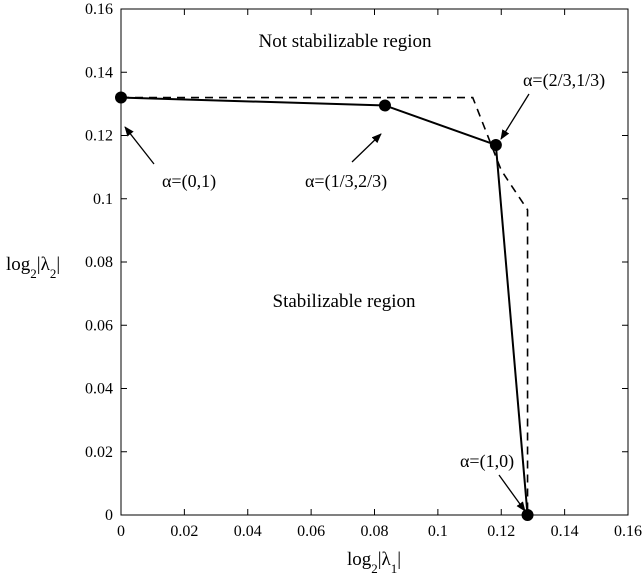 The height and width of the screenshot is (579, 644). What do you see at coordinates (99, 9) in the screenshot?
I see `y-tick-label: 0.16` at bounding box center [99, 9].